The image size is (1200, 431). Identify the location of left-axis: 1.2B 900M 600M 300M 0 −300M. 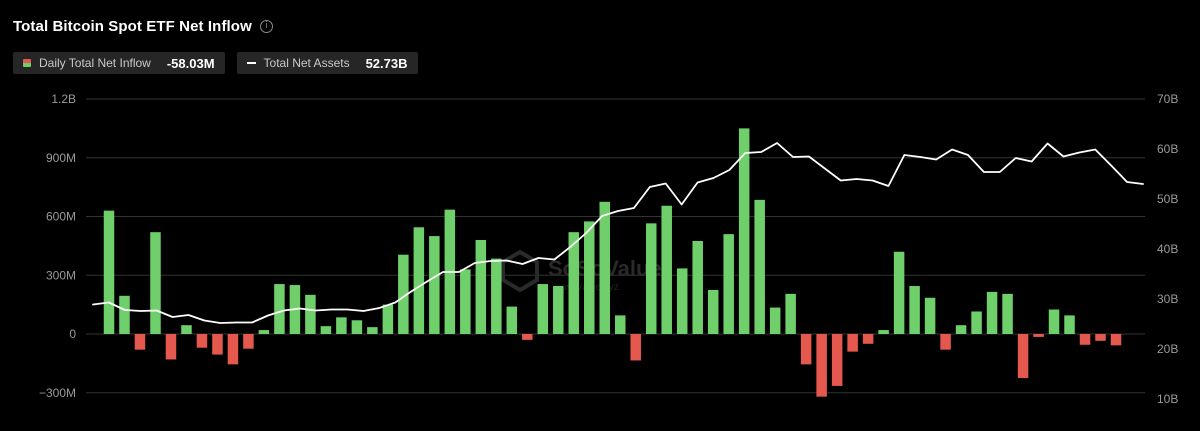
(57, 246).